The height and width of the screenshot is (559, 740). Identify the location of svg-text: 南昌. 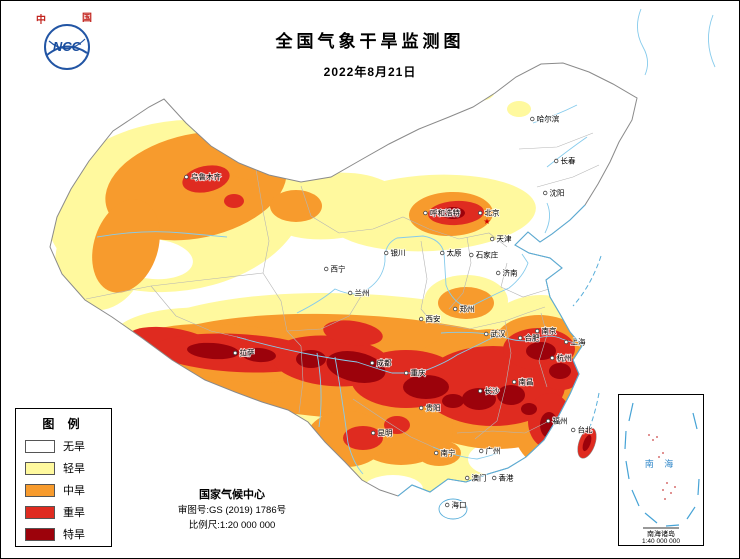
(526, 382).